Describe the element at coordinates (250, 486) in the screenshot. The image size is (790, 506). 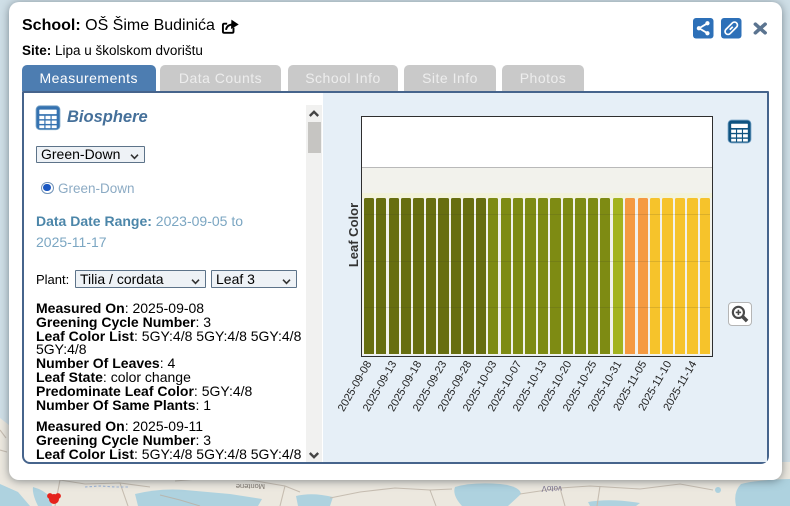
I see `svg-text: Montene` at that location.